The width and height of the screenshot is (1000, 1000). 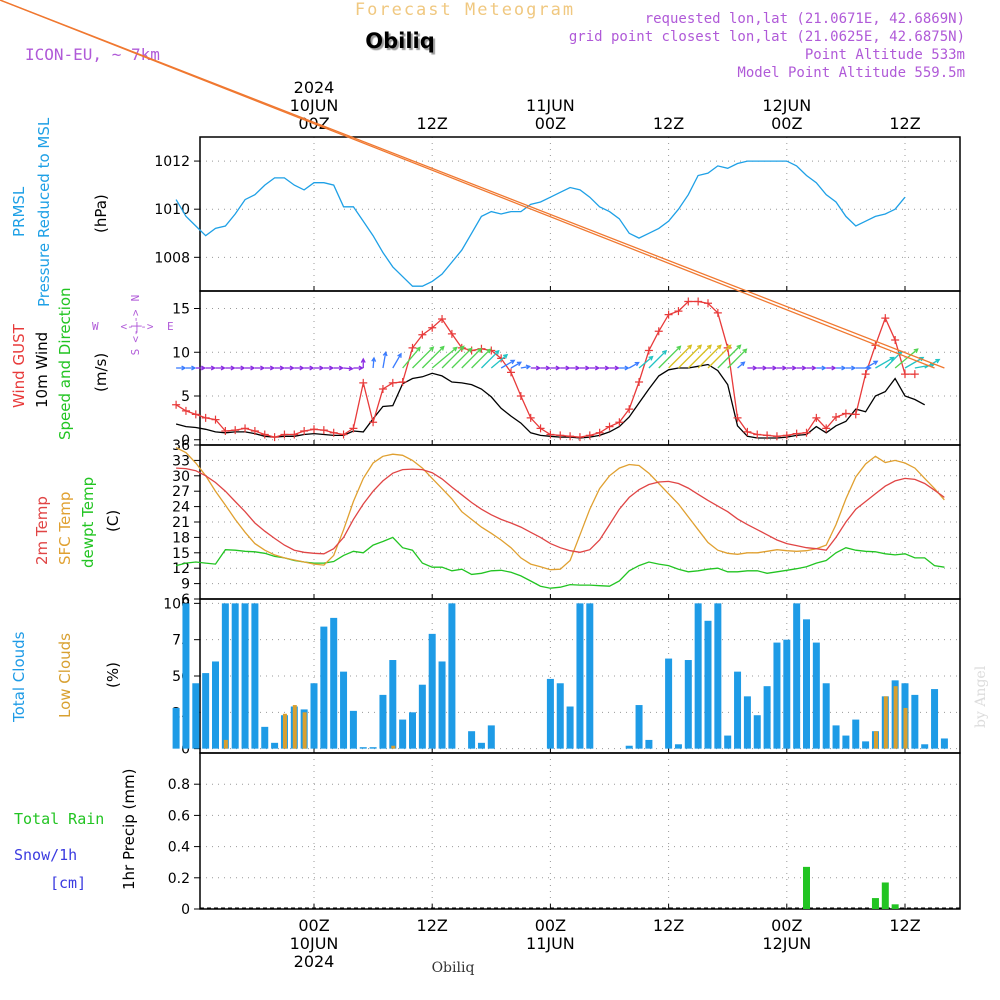 I want to click on temperature-ytick-label: 27, so click(x=181, y=492).